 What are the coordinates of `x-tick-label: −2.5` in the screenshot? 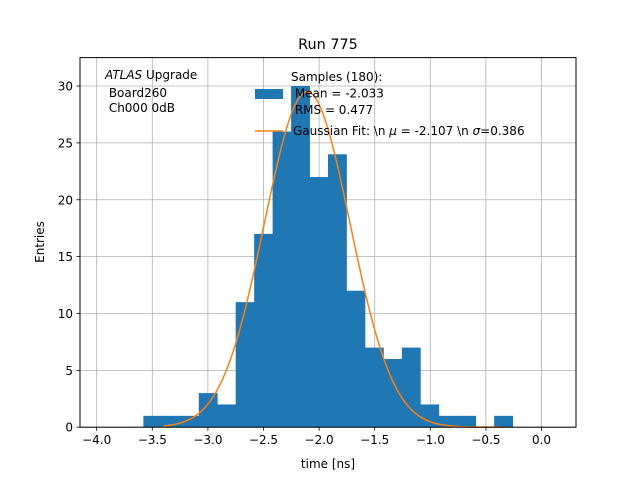 It's located at (263, 440).